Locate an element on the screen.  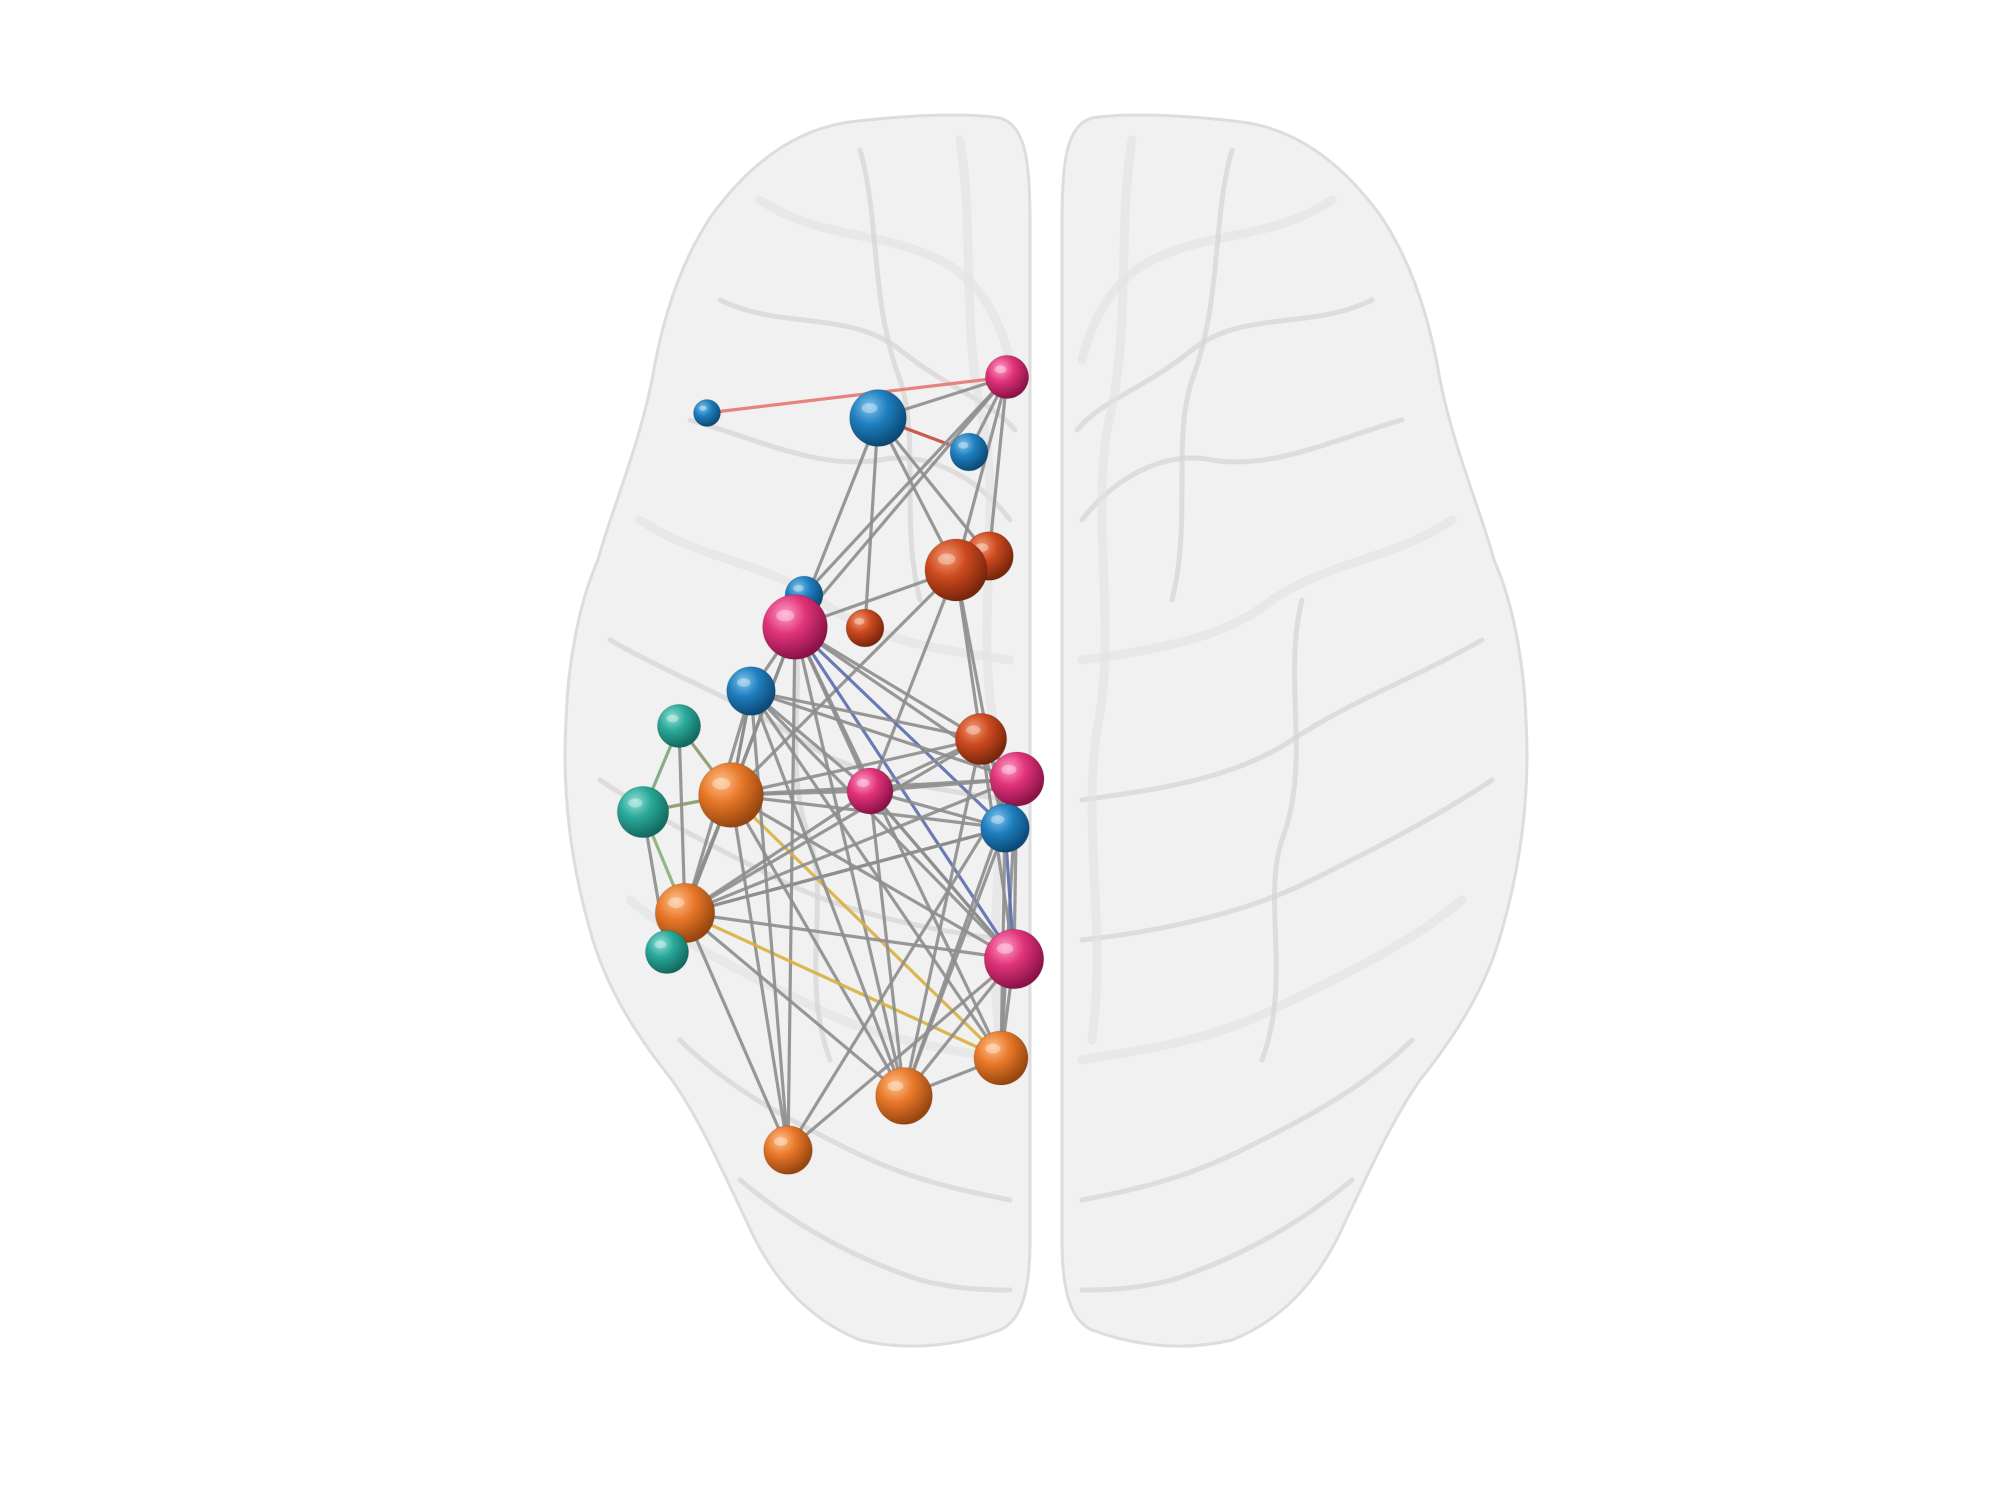
node-n14-teal is located at coordinates (643, 812).